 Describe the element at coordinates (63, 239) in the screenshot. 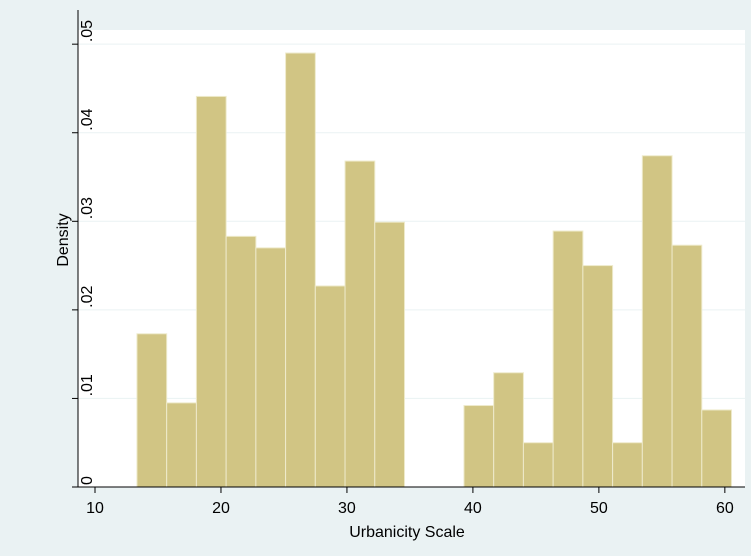

I see `y-axis-label: Density` at that location.